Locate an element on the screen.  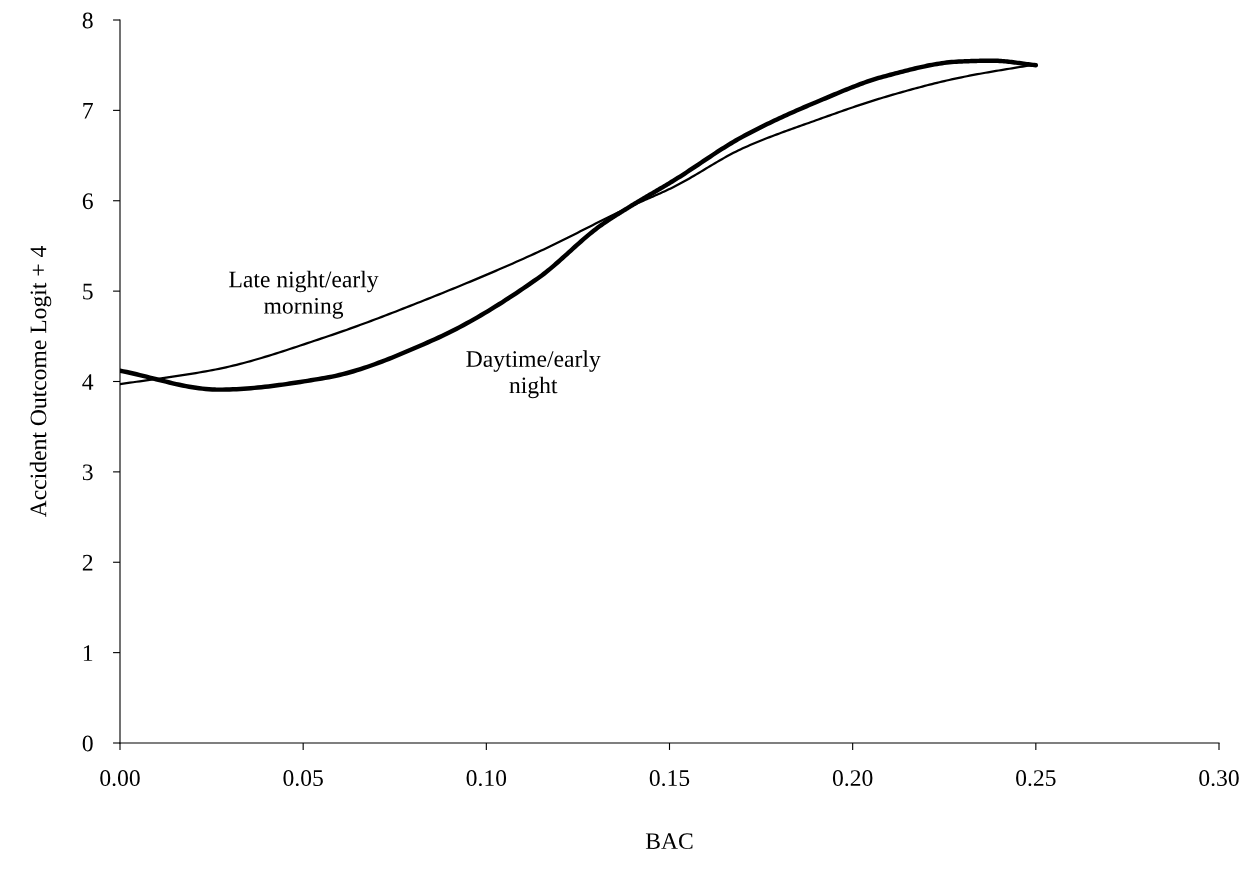
y-tick-label: 4 is located at coordinates (88, 382).